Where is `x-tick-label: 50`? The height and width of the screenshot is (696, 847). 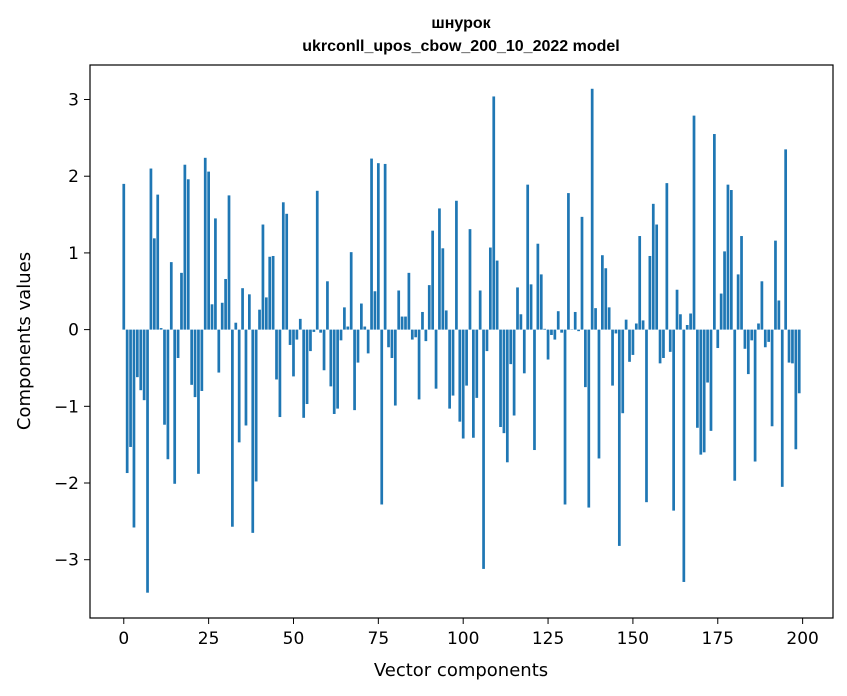 x-tick-label: 50 is located at coordinates (294, 639).